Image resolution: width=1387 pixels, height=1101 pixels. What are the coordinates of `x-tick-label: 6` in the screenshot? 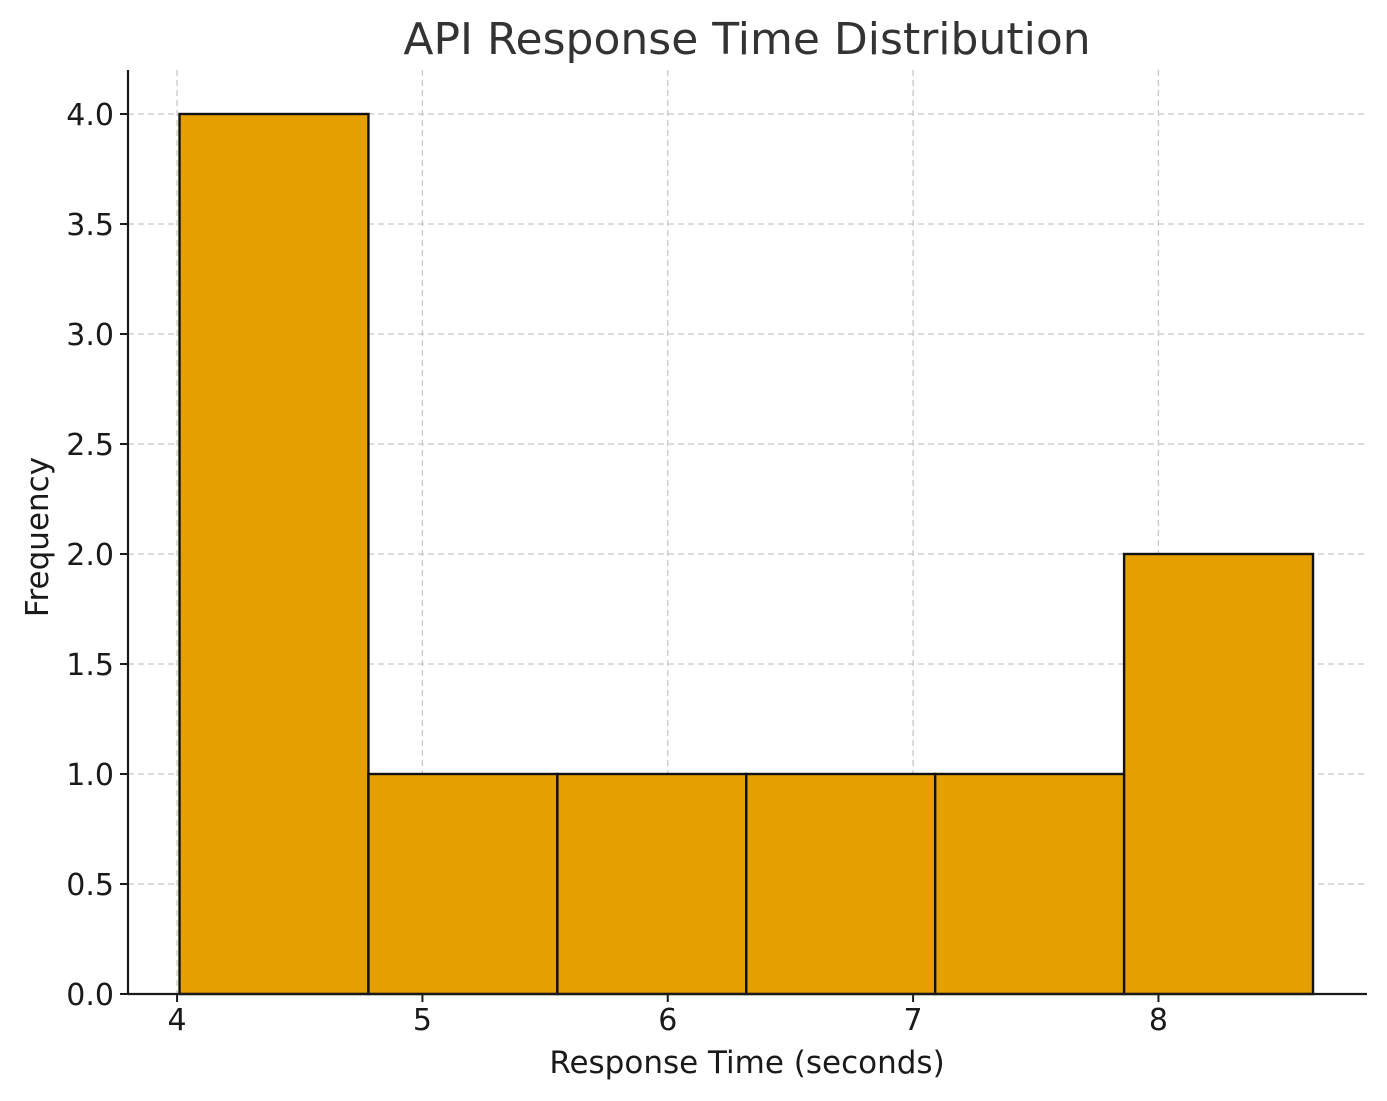 It's located at (667, 1020).